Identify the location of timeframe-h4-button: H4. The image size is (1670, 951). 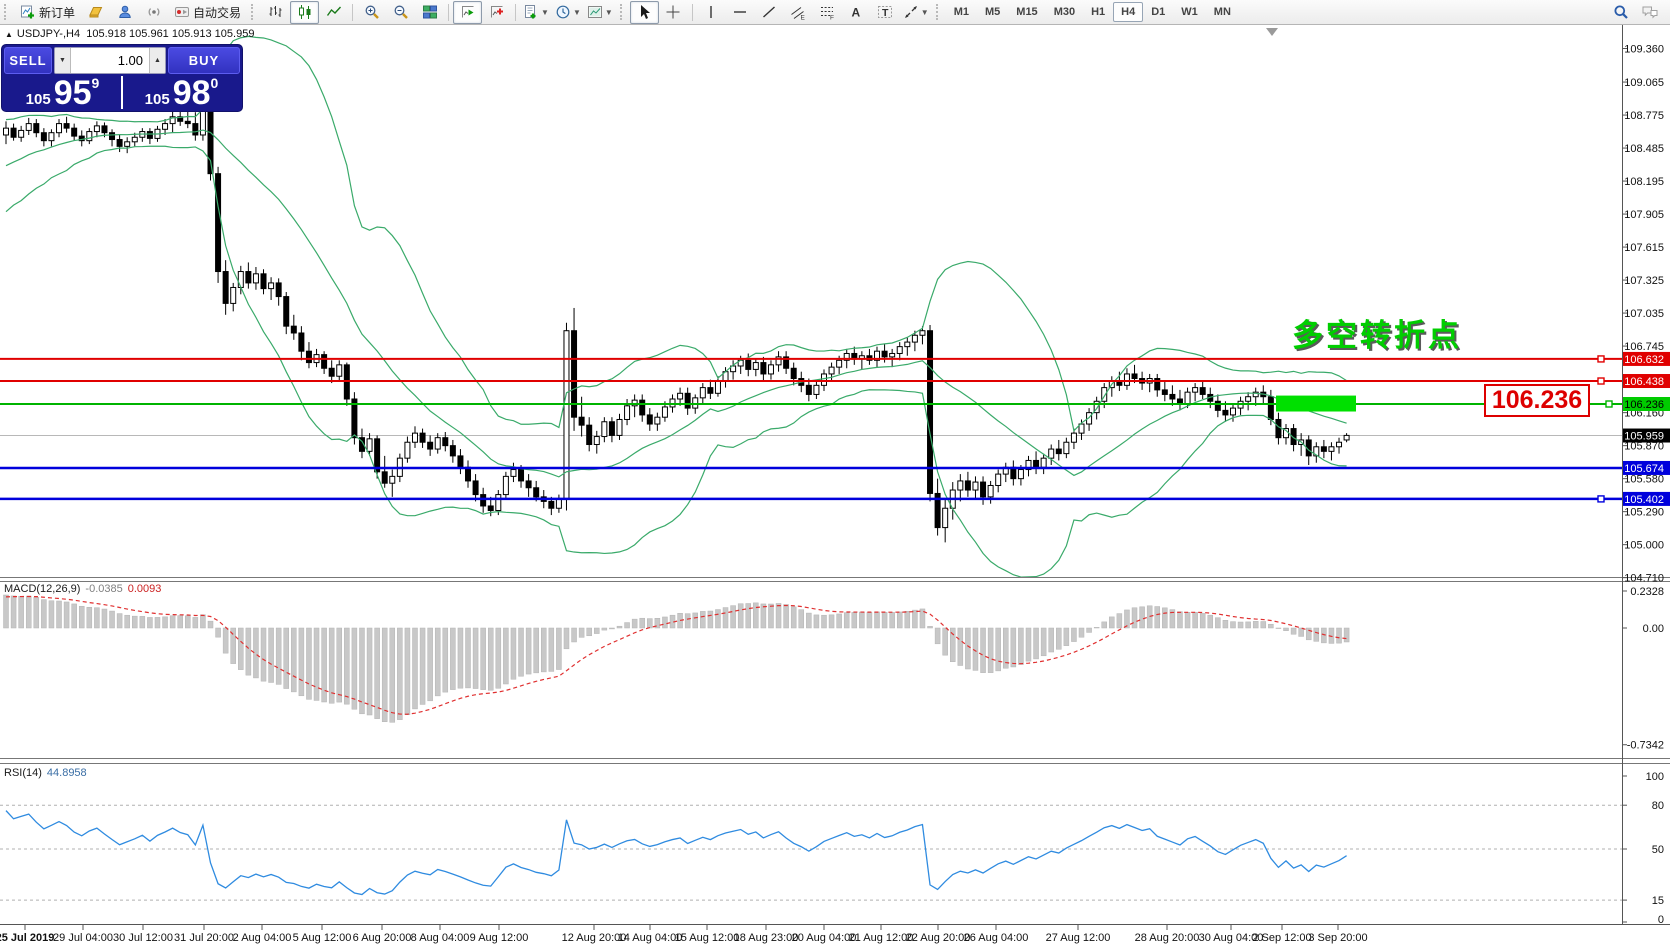
(1128, 12).